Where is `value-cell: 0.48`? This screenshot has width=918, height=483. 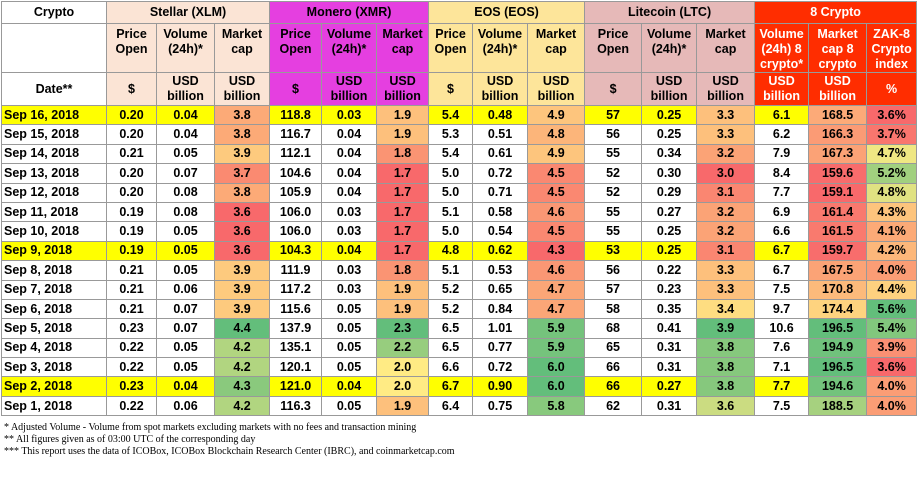
value-cell: 0.48 is located at coordinates (500, 115).